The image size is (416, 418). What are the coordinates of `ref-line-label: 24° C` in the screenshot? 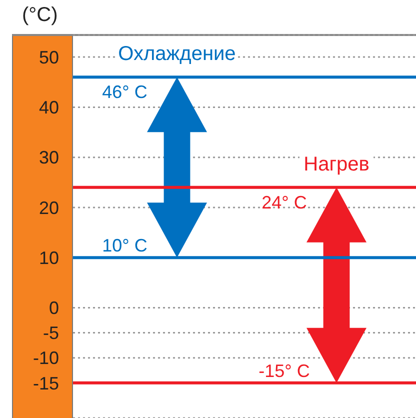 It's located at (284, 202).